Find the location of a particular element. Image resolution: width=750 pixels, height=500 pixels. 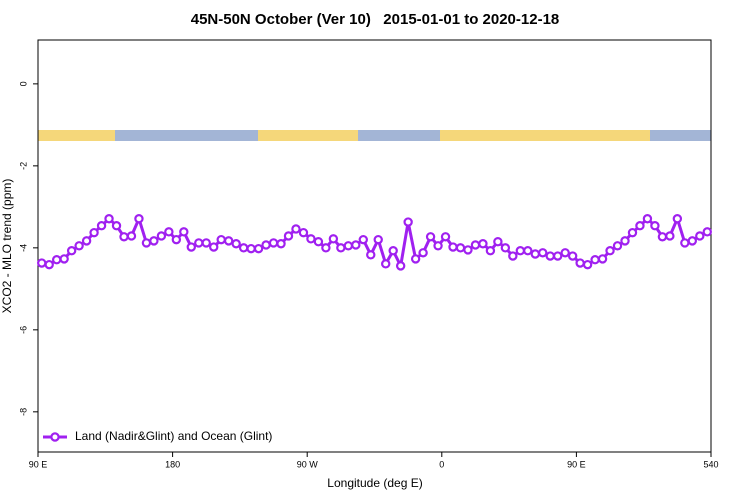

legend-marker is located at coordinates (55, 437).